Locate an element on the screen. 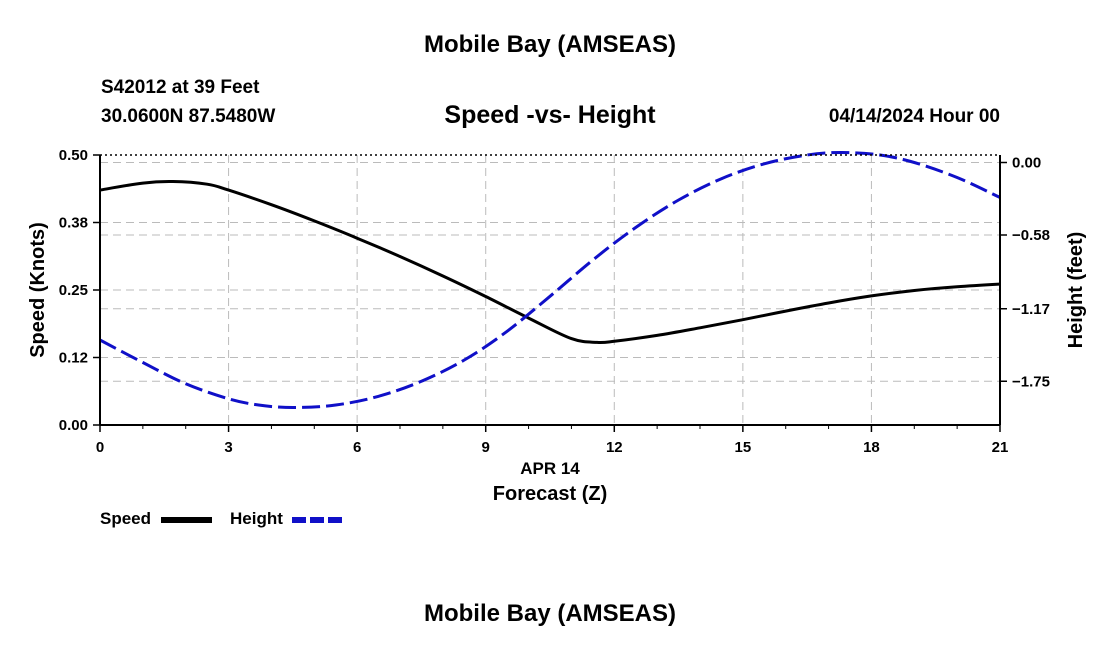  x-tick-label: 15 is located at coordinates (743, 447).